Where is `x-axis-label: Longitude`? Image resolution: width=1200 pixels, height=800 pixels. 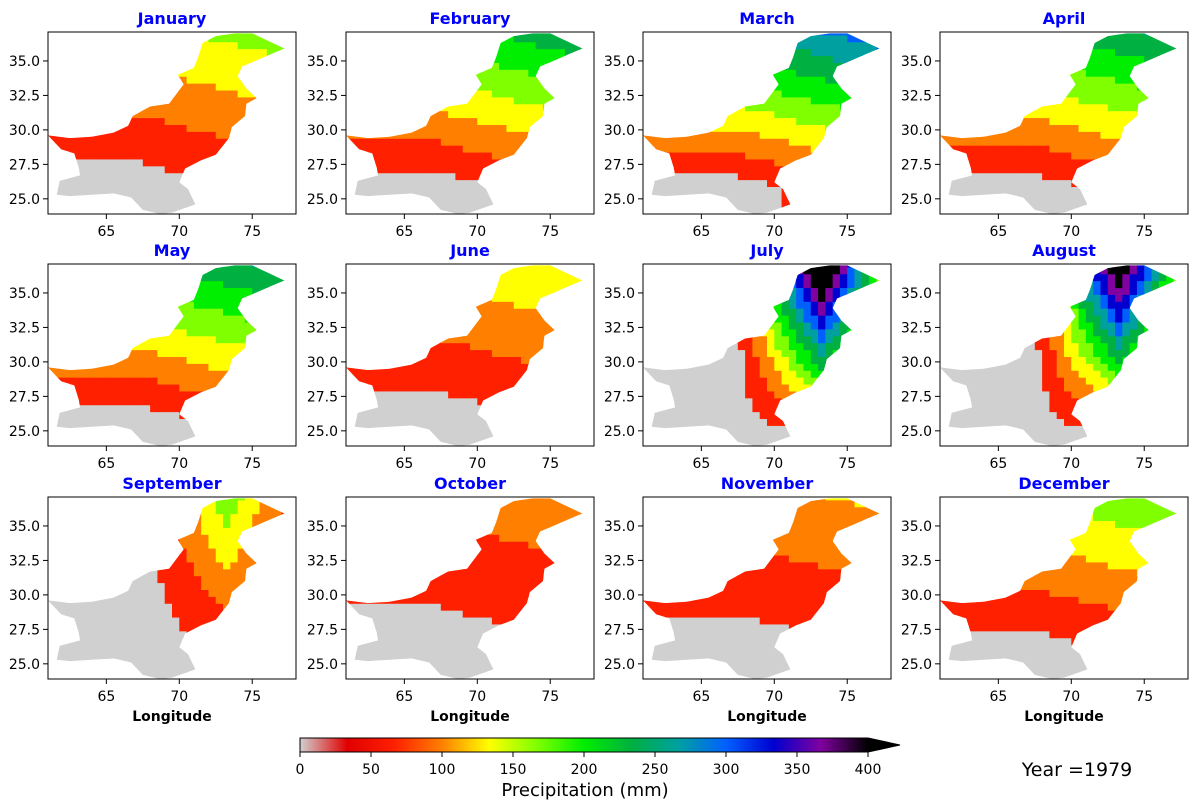
x-axis-label: Longitude is located at coordinates (767, 717).